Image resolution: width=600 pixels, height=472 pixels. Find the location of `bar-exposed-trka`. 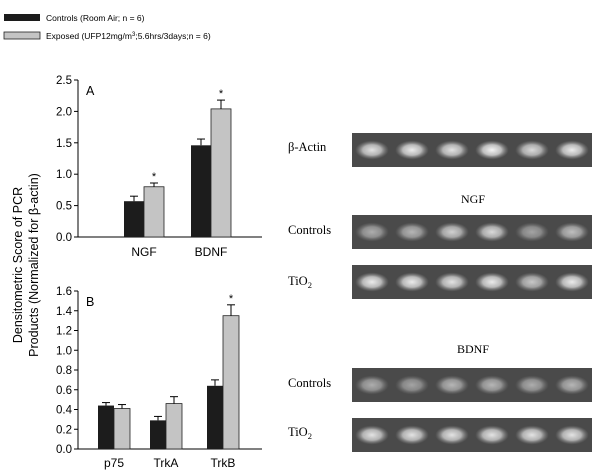

bar-exposed-trka is located at coordinates (174, 426).